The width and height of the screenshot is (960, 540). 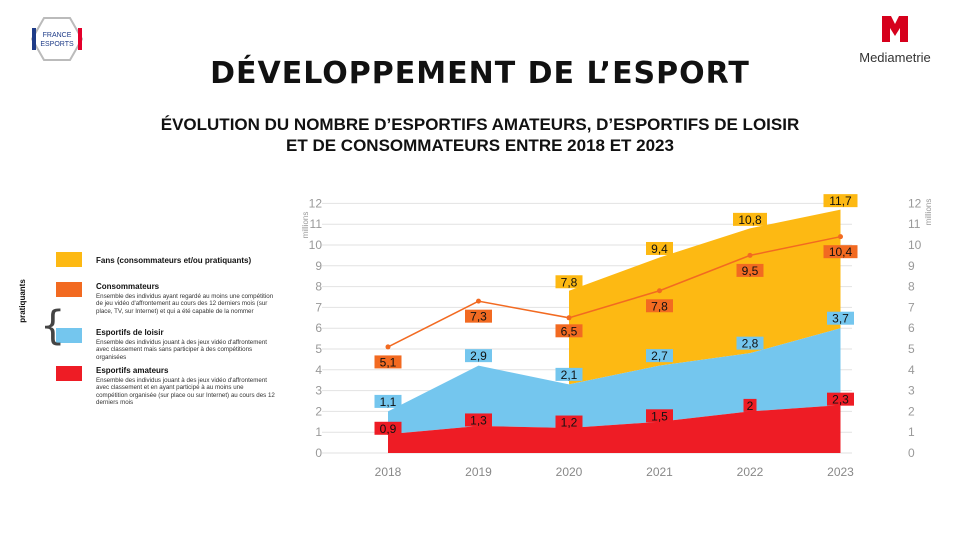 What do you see at coordinates (478, 301) in the screenshot?
I see `point-consommateurs-2019` at bounding box center [478, 301].